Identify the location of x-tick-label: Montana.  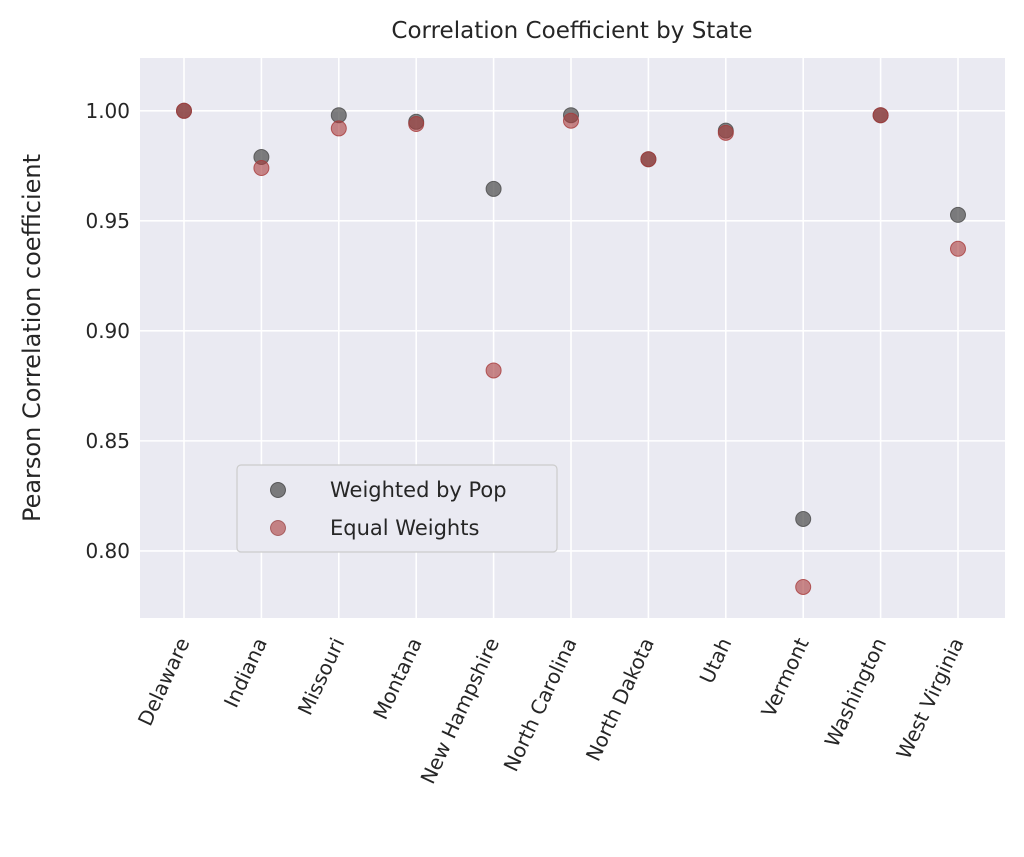
(397, 678).